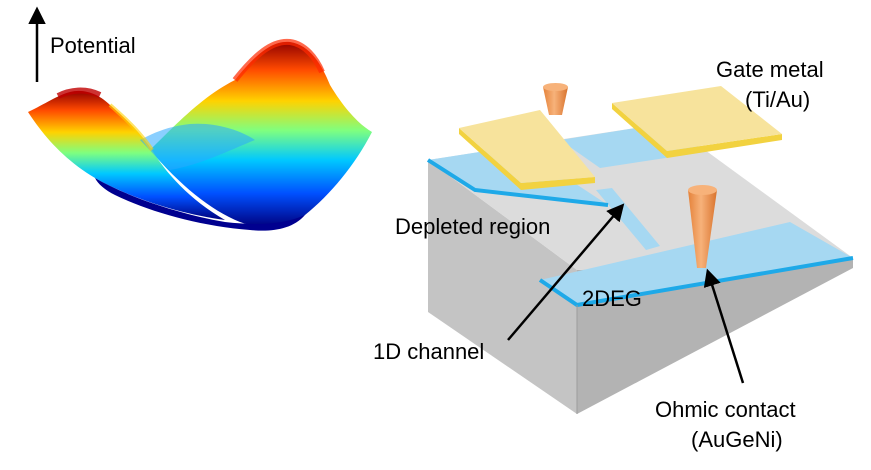 The image size is (871, 470). What do you see at coordinates (612, 298) in the screenshot?
I see `two-deg-label: 2DEG` at bounding box center [612, 298].